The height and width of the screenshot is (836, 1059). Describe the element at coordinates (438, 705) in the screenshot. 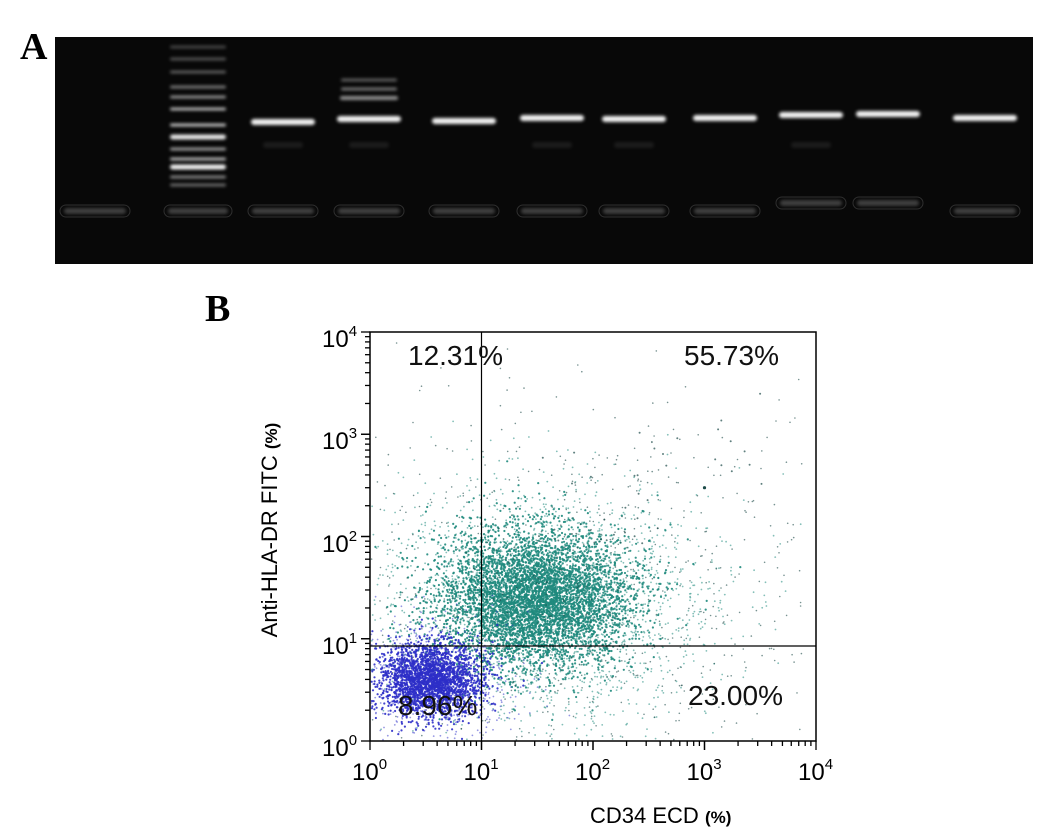

I see `quadrant-lower-left-percent: 8.96%` at that location.